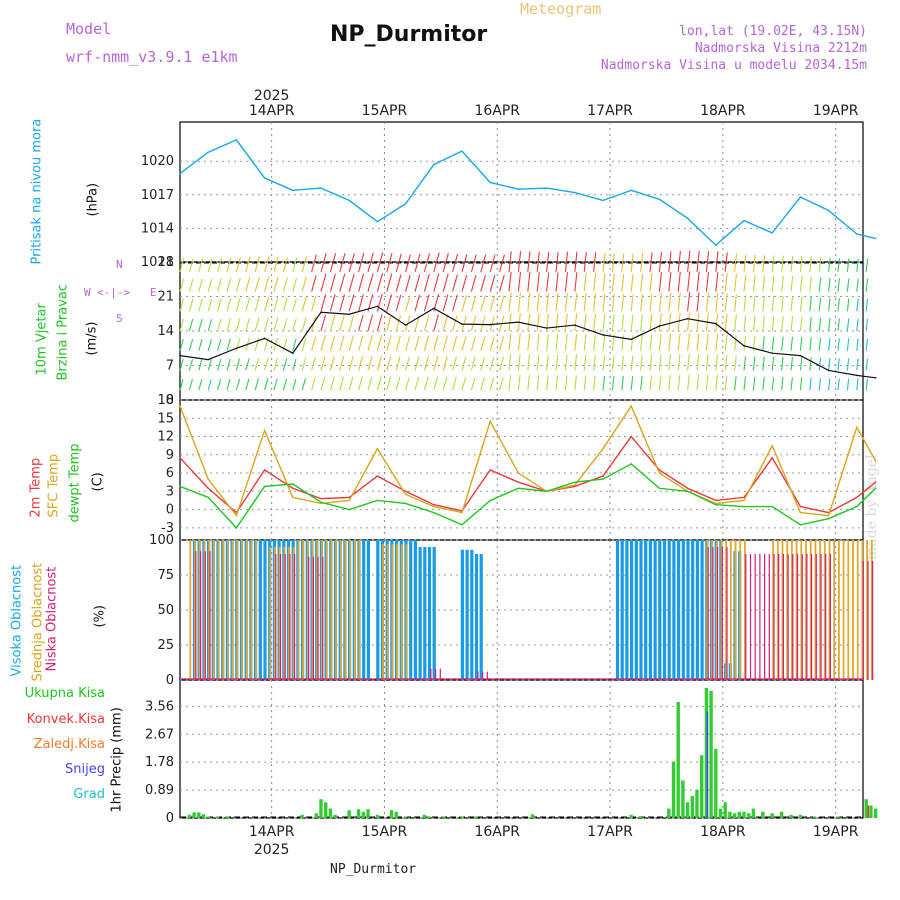  Describe the element at coordinates (610, 111) in the screenshot. I see `top-x-tick-17APR: 17APR` at that location.